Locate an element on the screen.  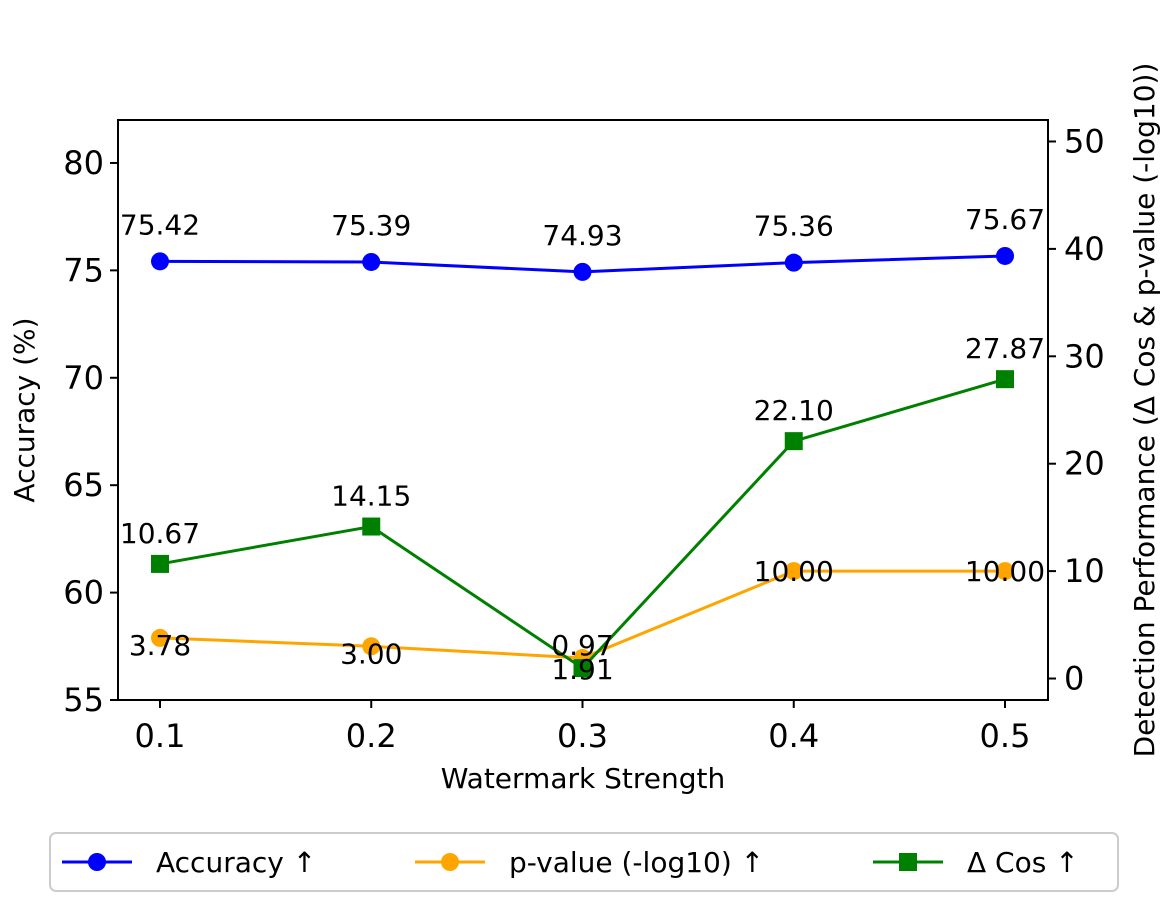
data-label: 1.91 is located at coordinates (582, 669).